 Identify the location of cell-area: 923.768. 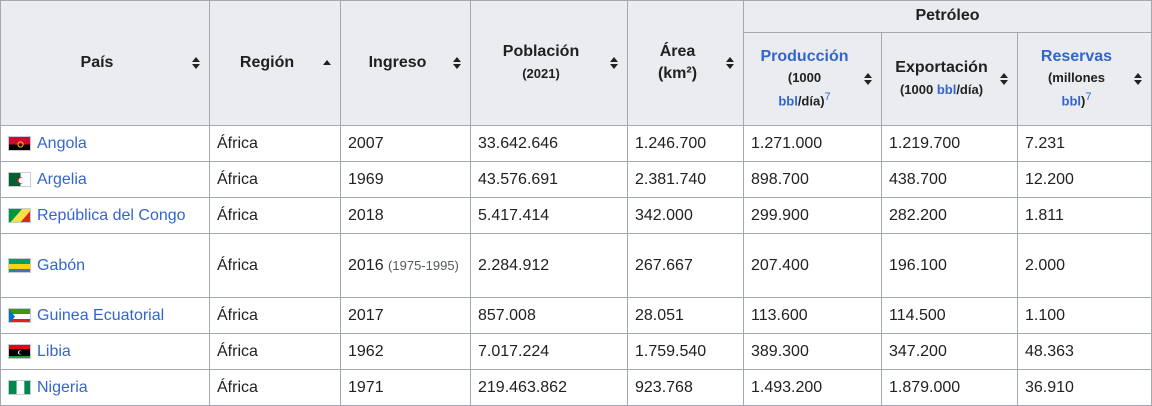
(685, 387).